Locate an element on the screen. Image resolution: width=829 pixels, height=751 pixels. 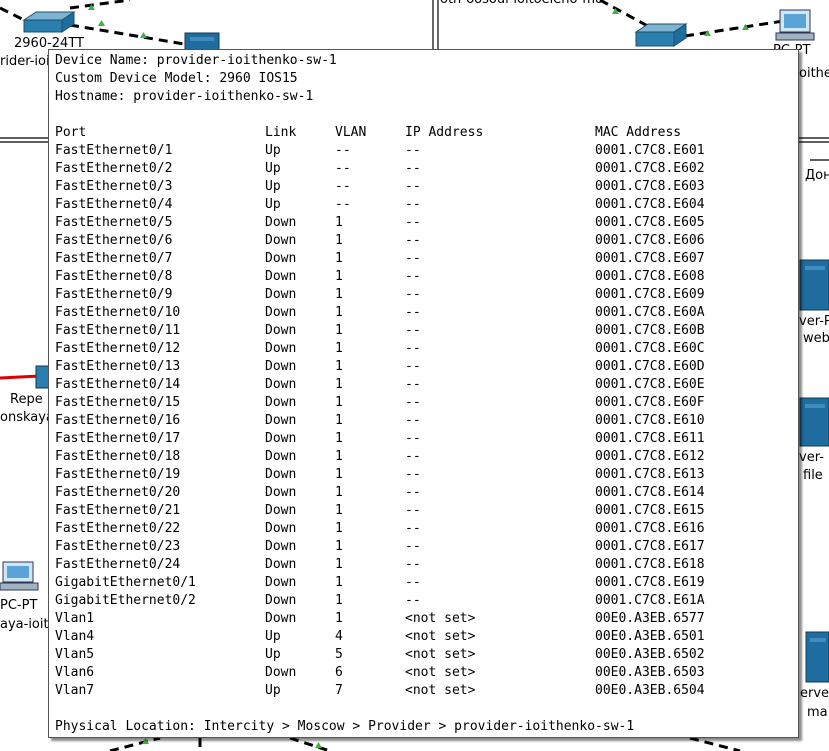
vlan-cell: 4 is located at coordinates (339, 636).